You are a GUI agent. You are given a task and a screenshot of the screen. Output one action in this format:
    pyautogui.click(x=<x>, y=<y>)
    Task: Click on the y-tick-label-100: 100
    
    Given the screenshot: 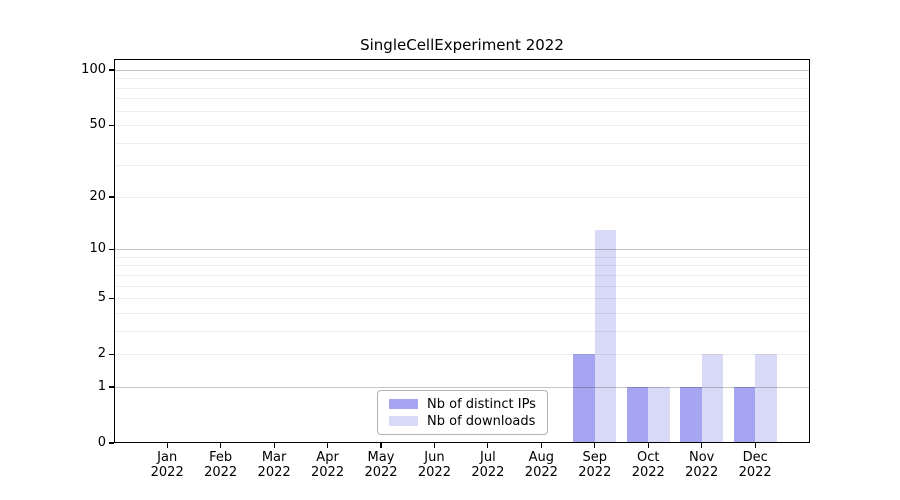 What is the action you would take?
    pyautogui.click(x=93, y=69)
    